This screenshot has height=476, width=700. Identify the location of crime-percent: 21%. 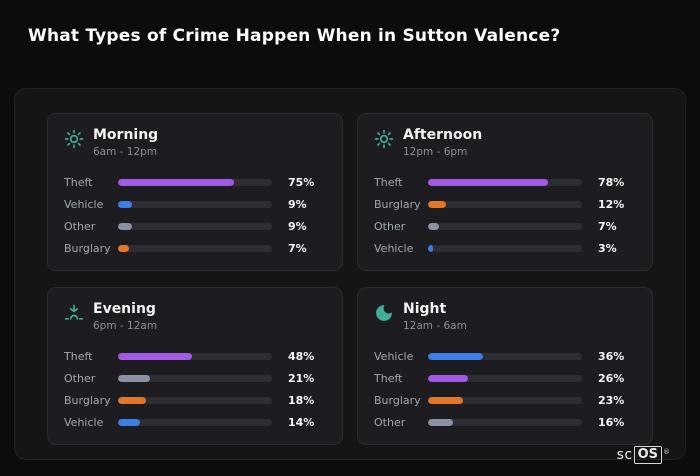
(301, 378).